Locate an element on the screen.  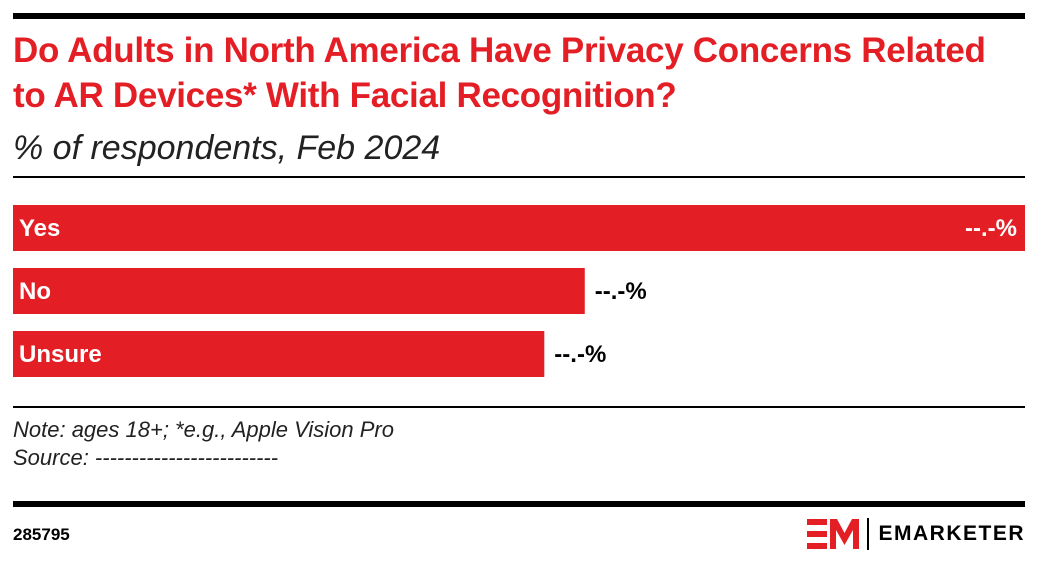
chart-id: 285795 is located at coordinates (41, 534).